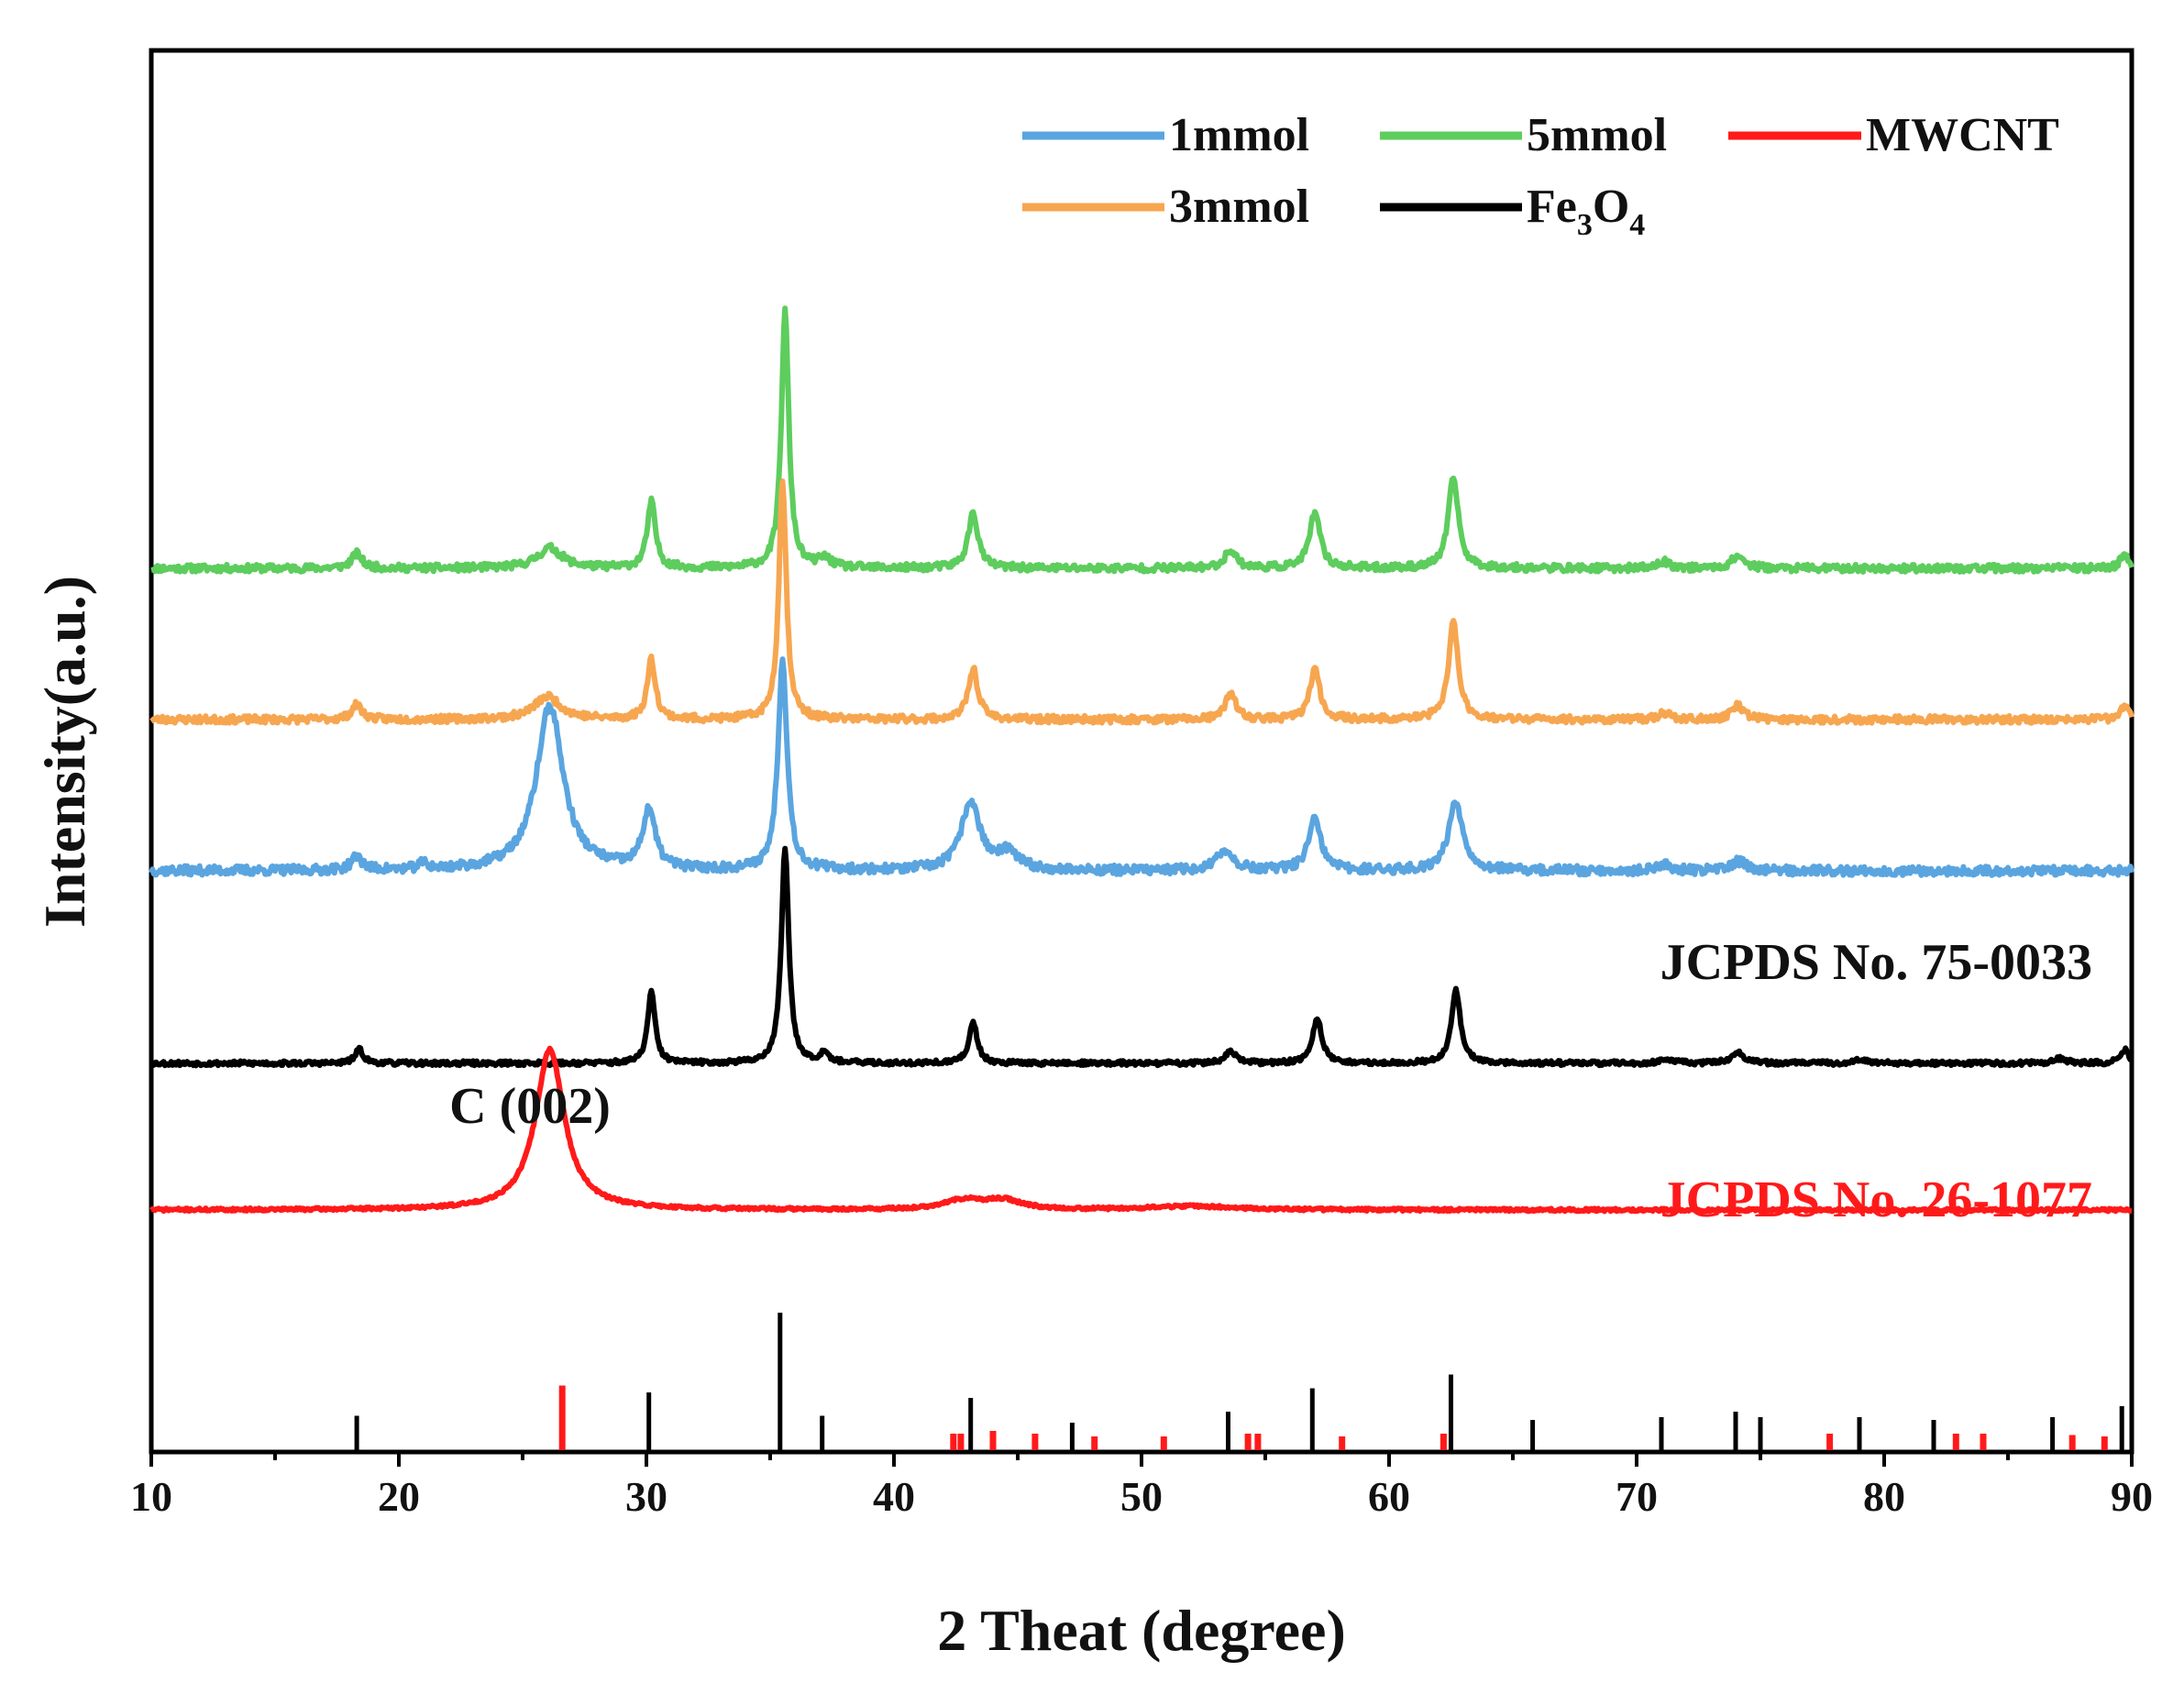  I want to click on x-axis-title: 2 Theat (degree), so click(1141, 1630).